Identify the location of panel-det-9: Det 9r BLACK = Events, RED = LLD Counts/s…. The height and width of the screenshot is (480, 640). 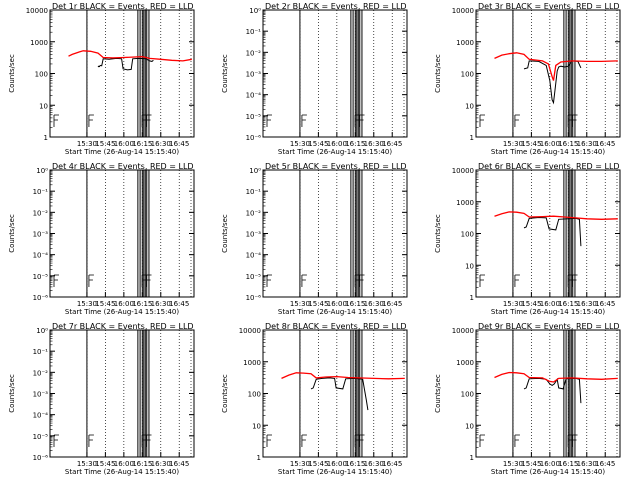
(527, 399).